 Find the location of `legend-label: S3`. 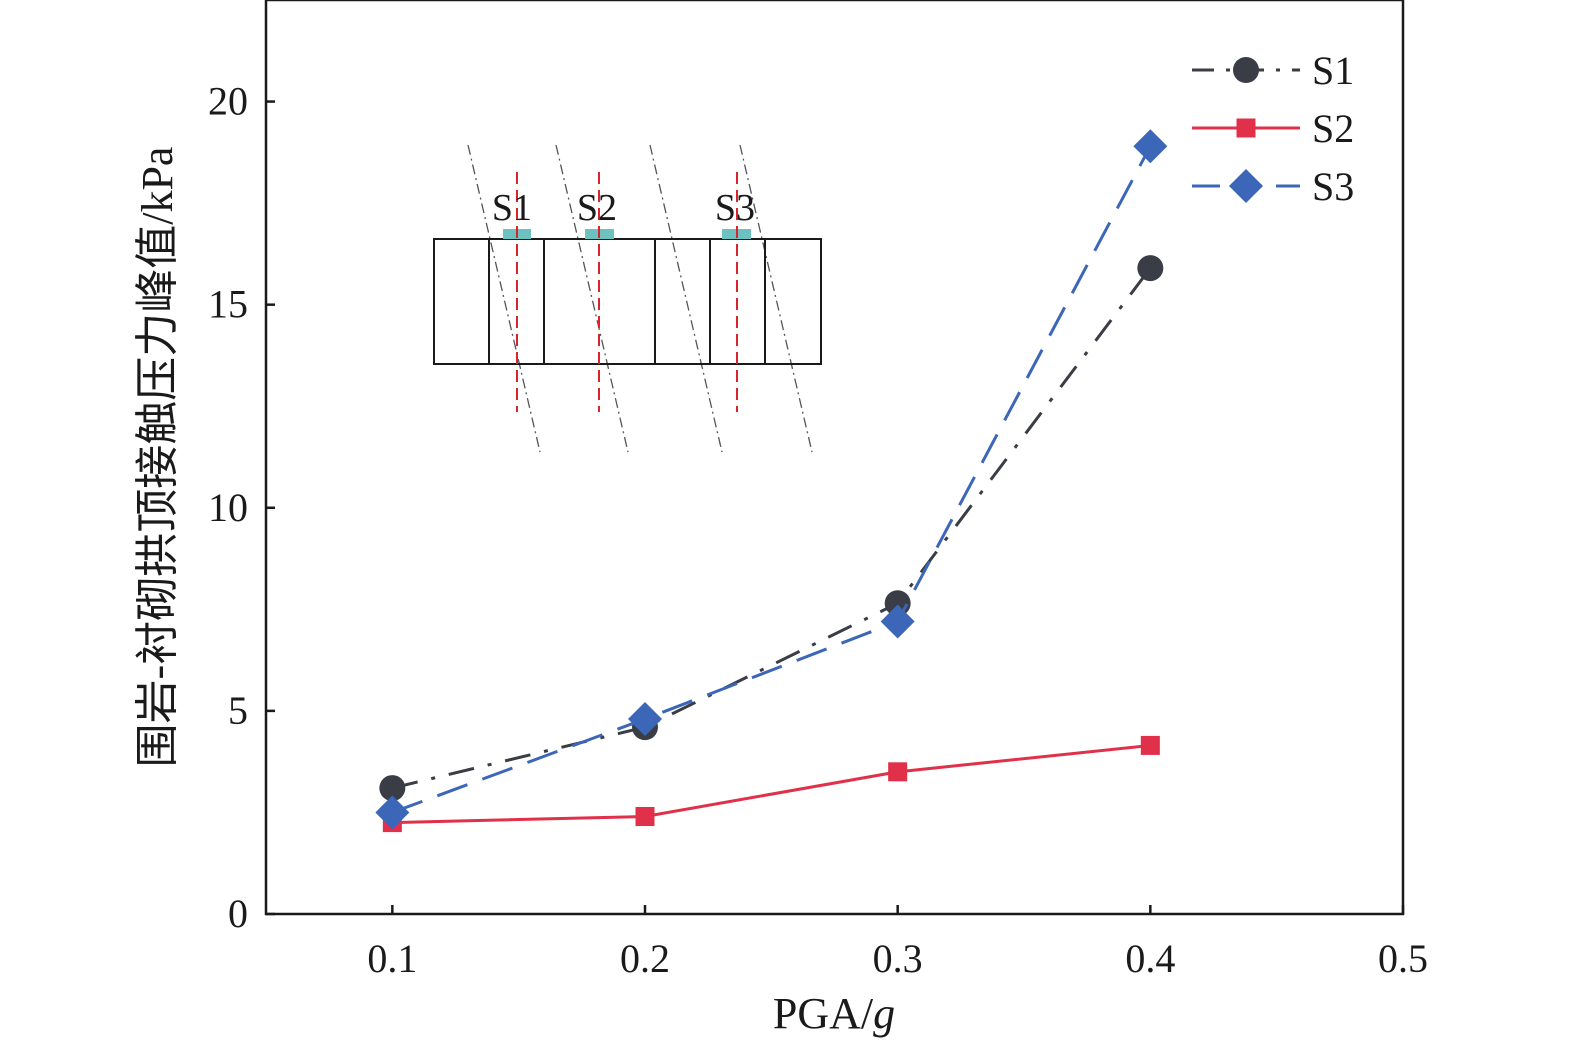

legend-label: S3 is located at coordinates (1333, 186).